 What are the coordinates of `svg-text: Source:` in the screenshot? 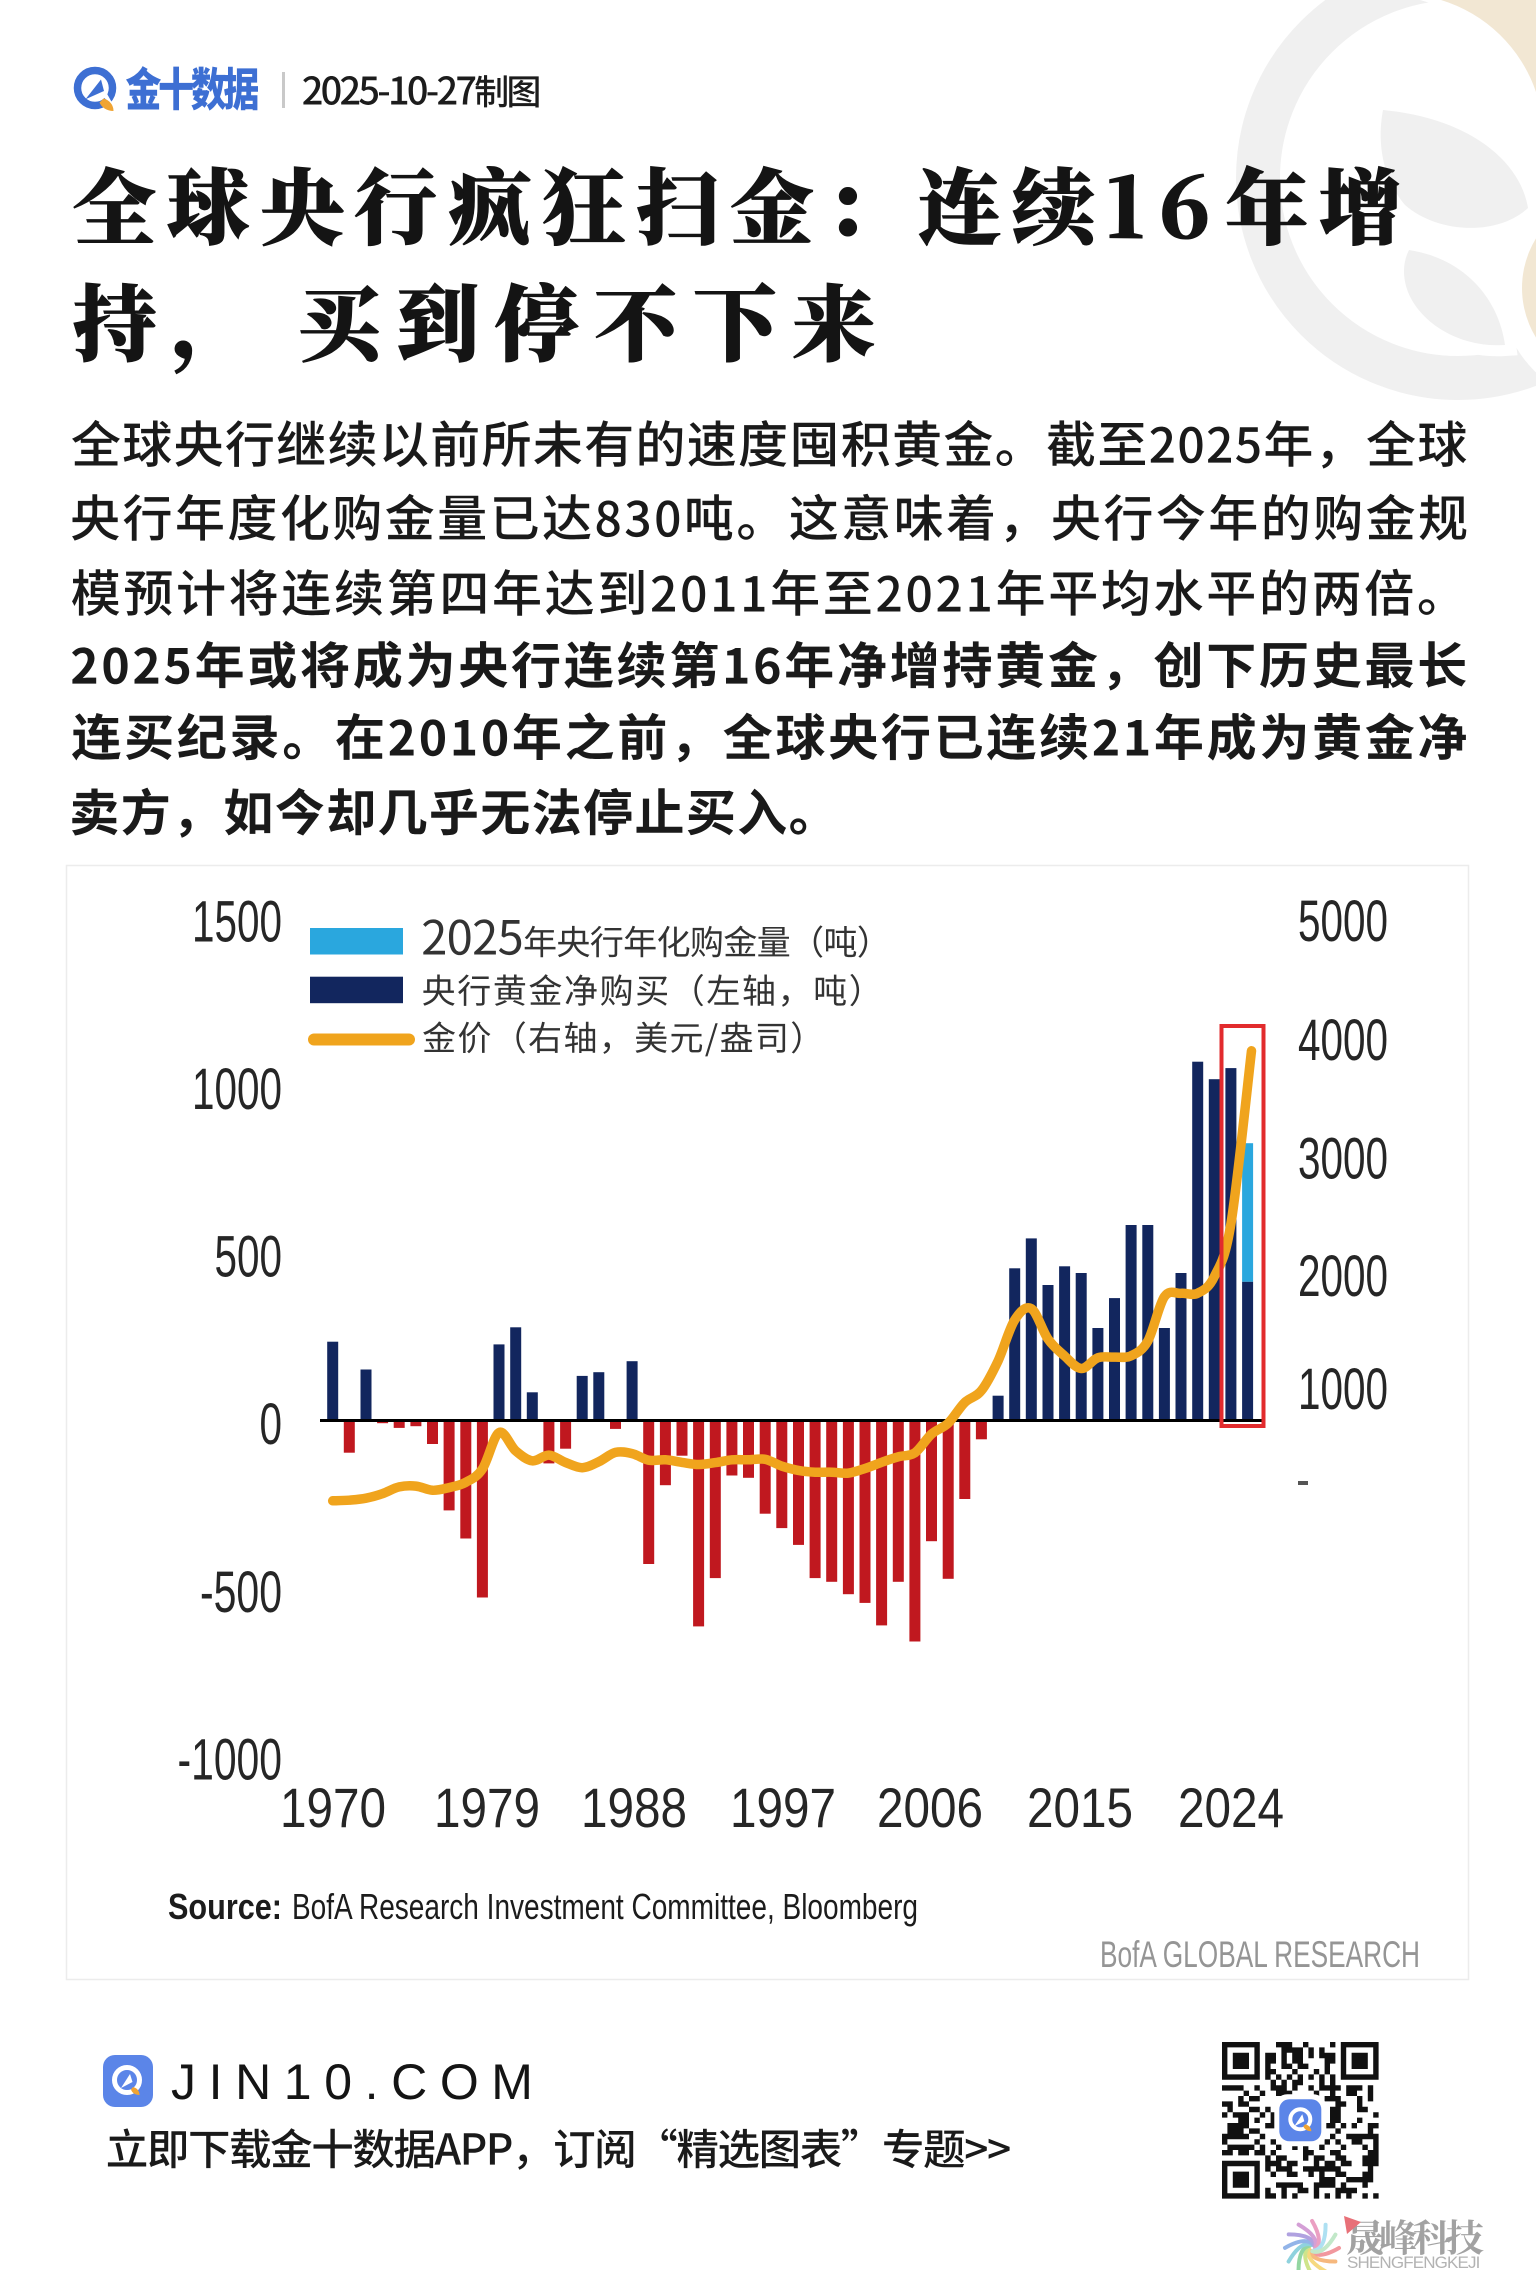 It's located at (225, 1906).